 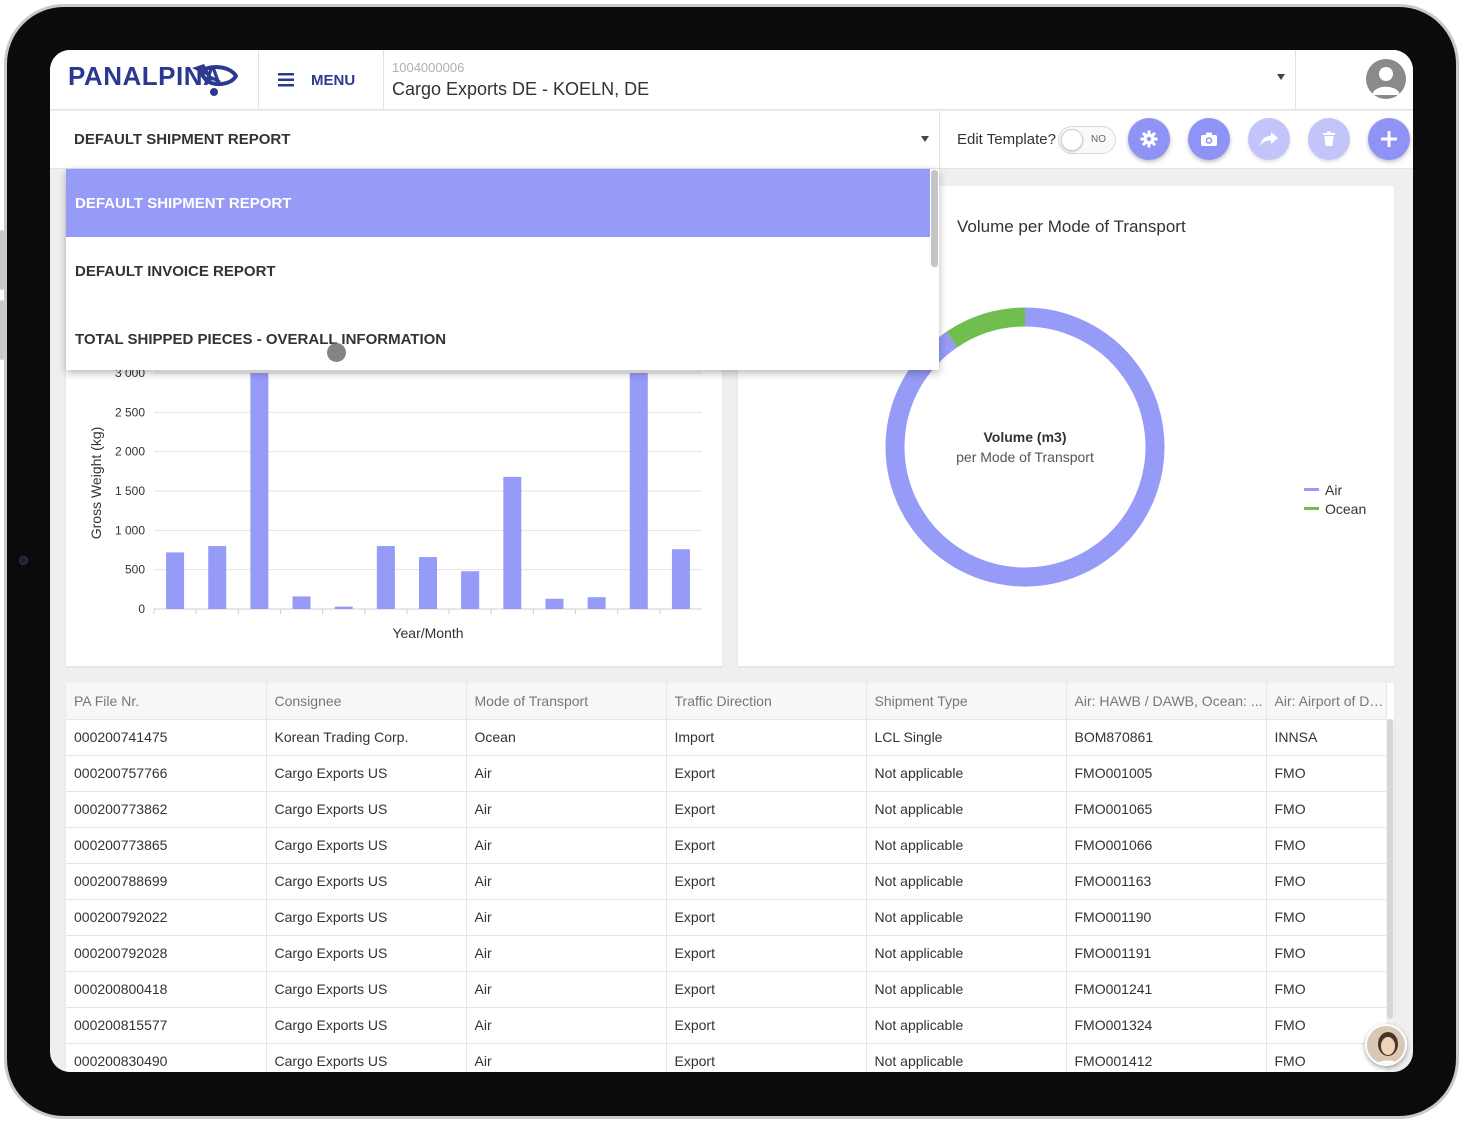 What do you see at coordinates (1326, 737) in the screenshot?
I see `table-cell: INNSA` at bounding box center [1326, 737].